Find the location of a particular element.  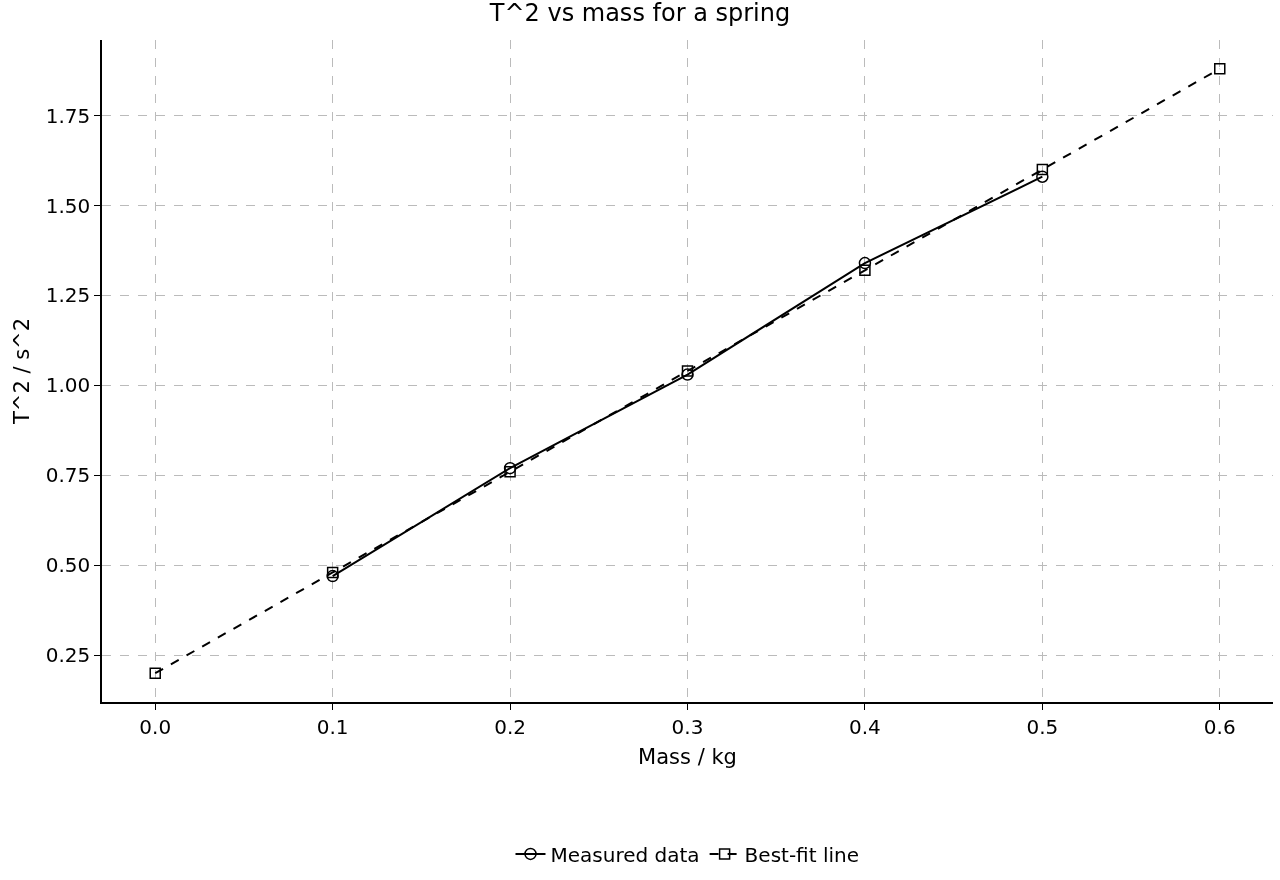

y-tick-label: 1.50 is located at coordinates (68, 205).